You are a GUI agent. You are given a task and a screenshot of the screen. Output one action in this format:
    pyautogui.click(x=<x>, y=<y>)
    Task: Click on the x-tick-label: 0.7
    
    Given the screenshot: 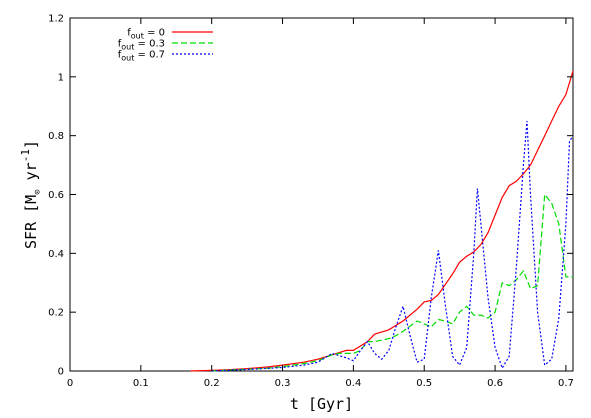 What is the action you would take?
    pyautogui.click(x=566, y=383)
    